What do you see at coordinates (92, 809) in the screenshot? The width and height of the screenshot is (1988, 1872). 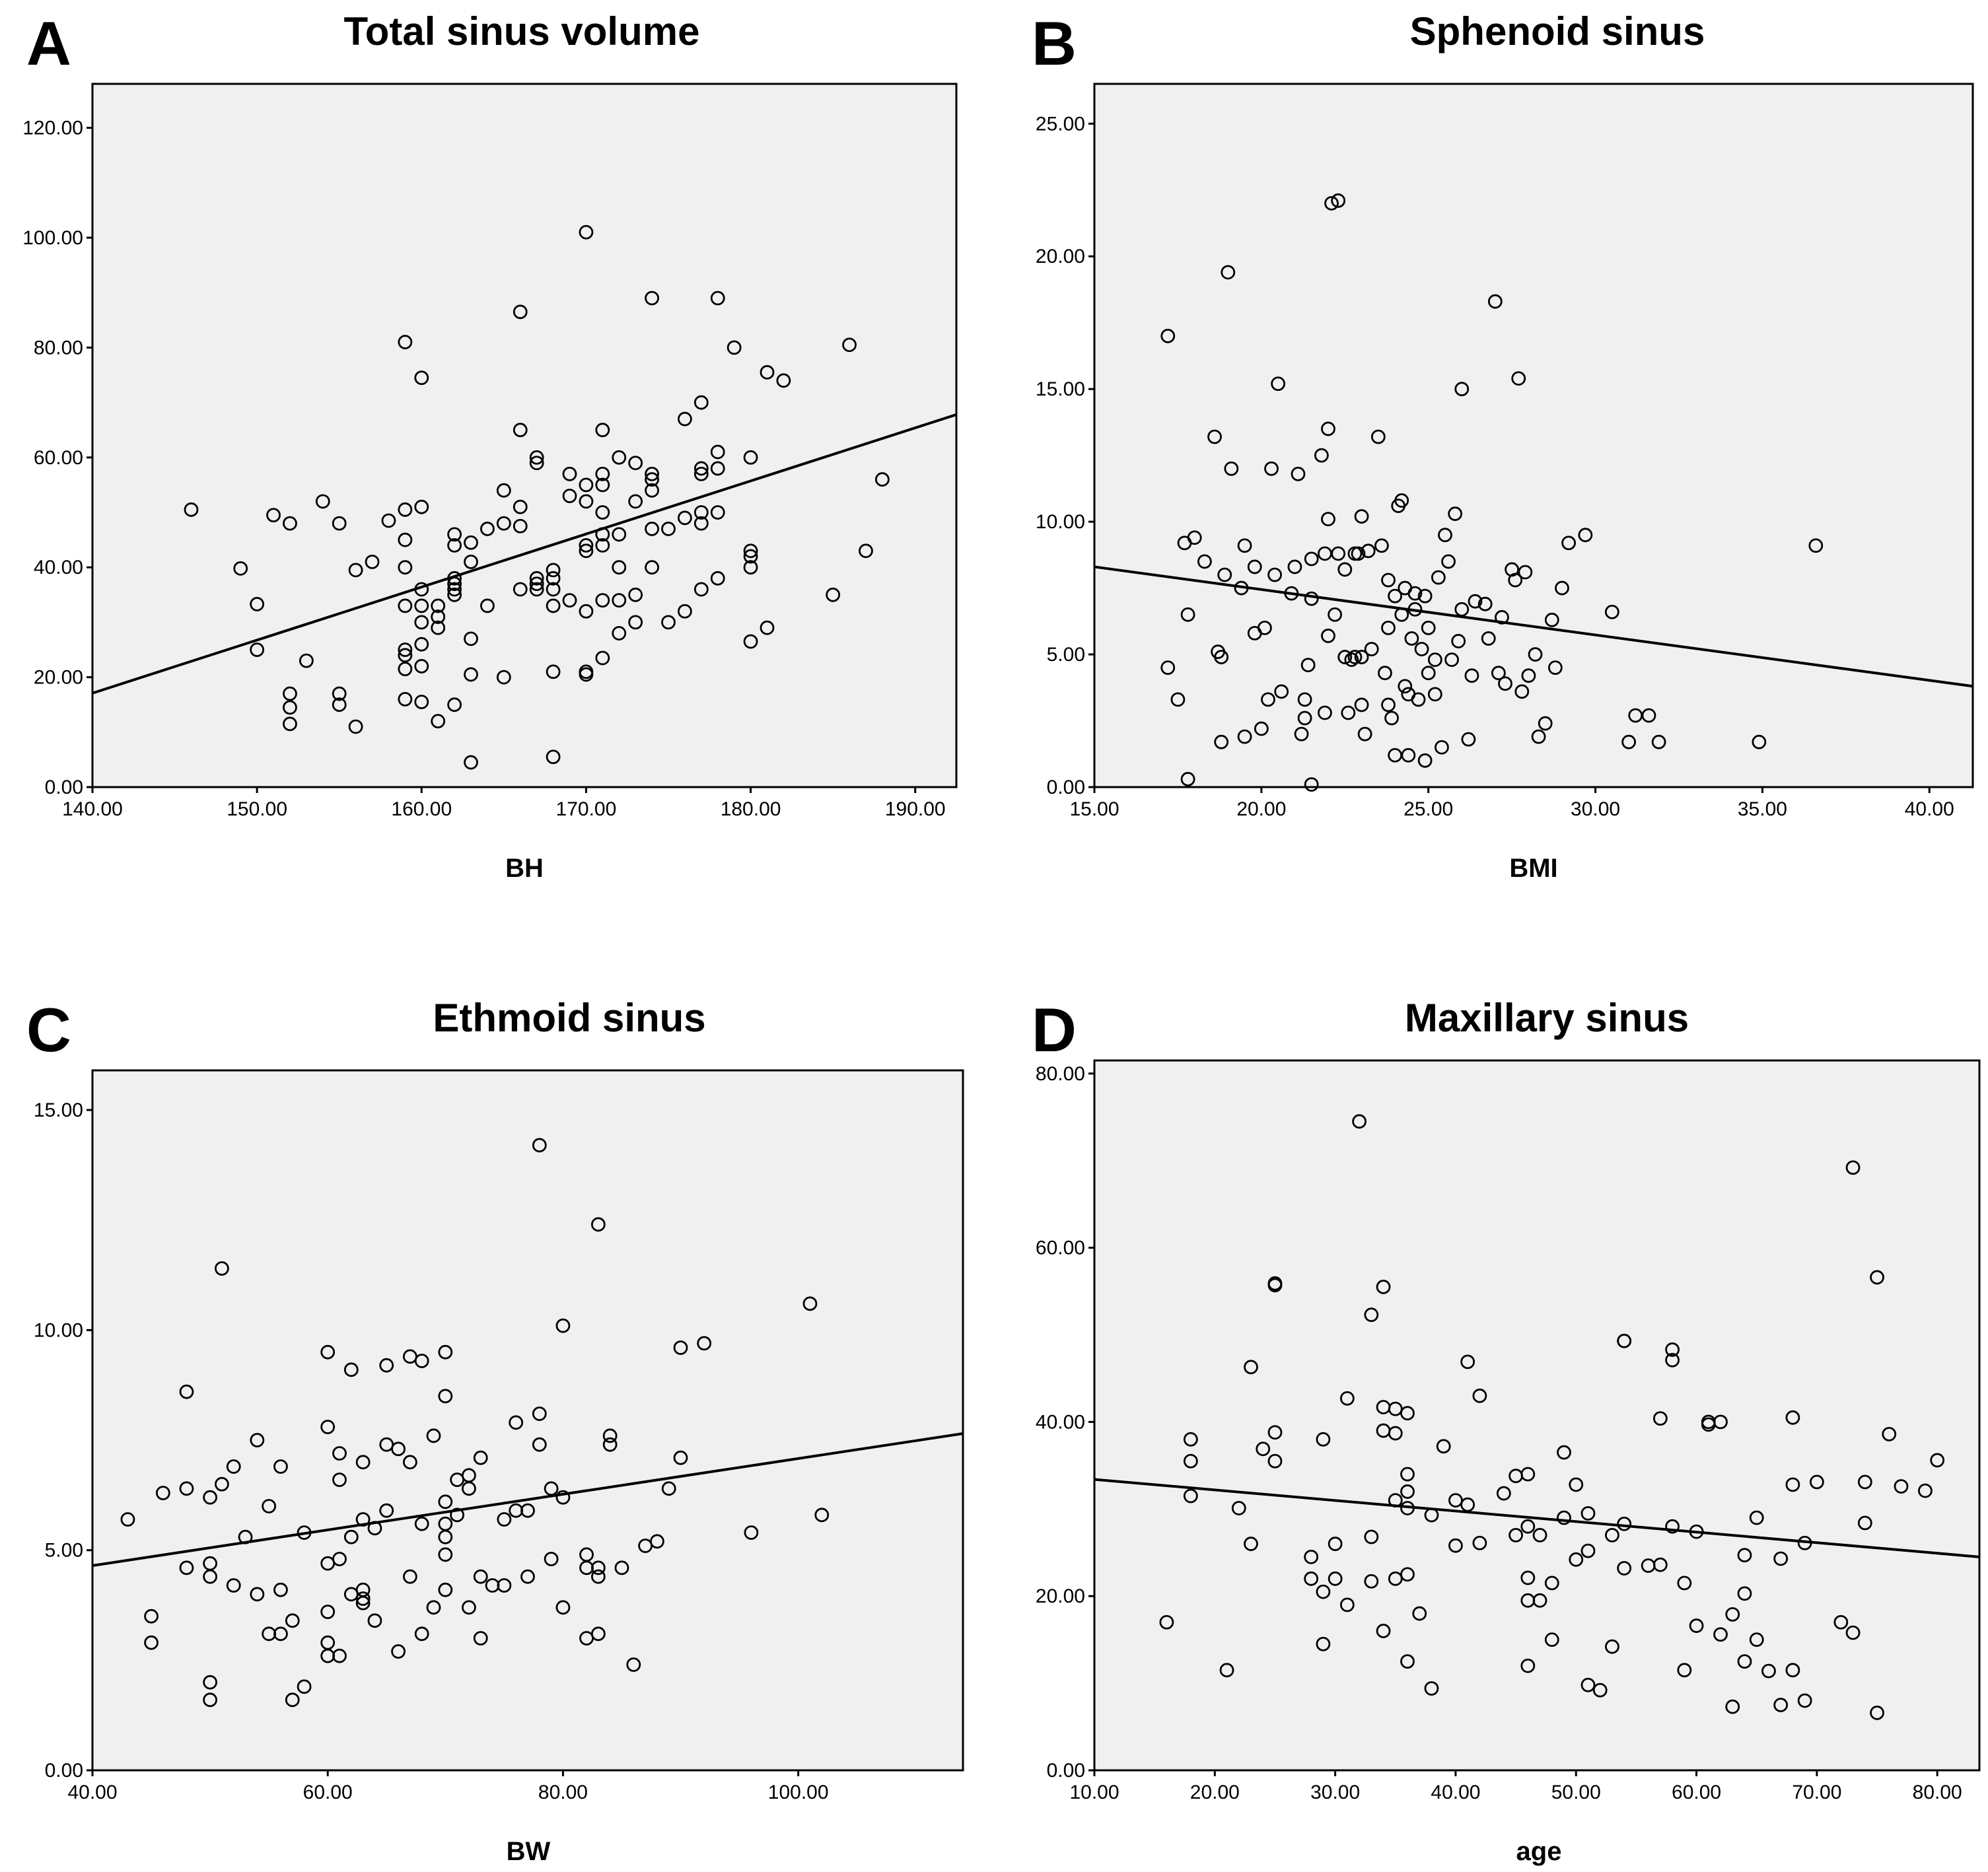 I see `x-tick-label: 140.00` at bounding box center [92, 809].